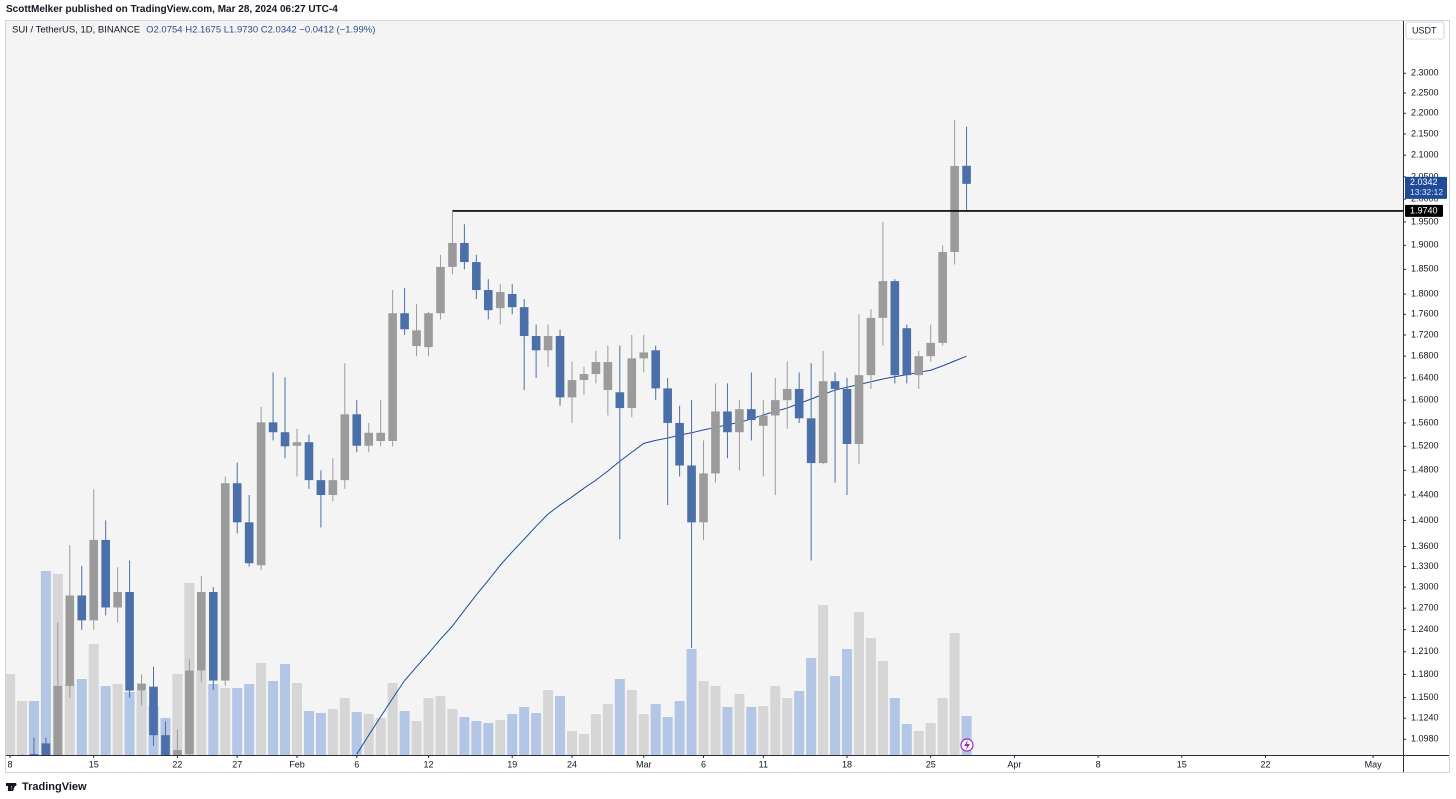 The height and width of the screenshot is (799, 1456). What do you see at coordinates (1425, 629) in the screenshot?
I see `y-tick-label: 1.2400` at bounding box center [1425, 629].